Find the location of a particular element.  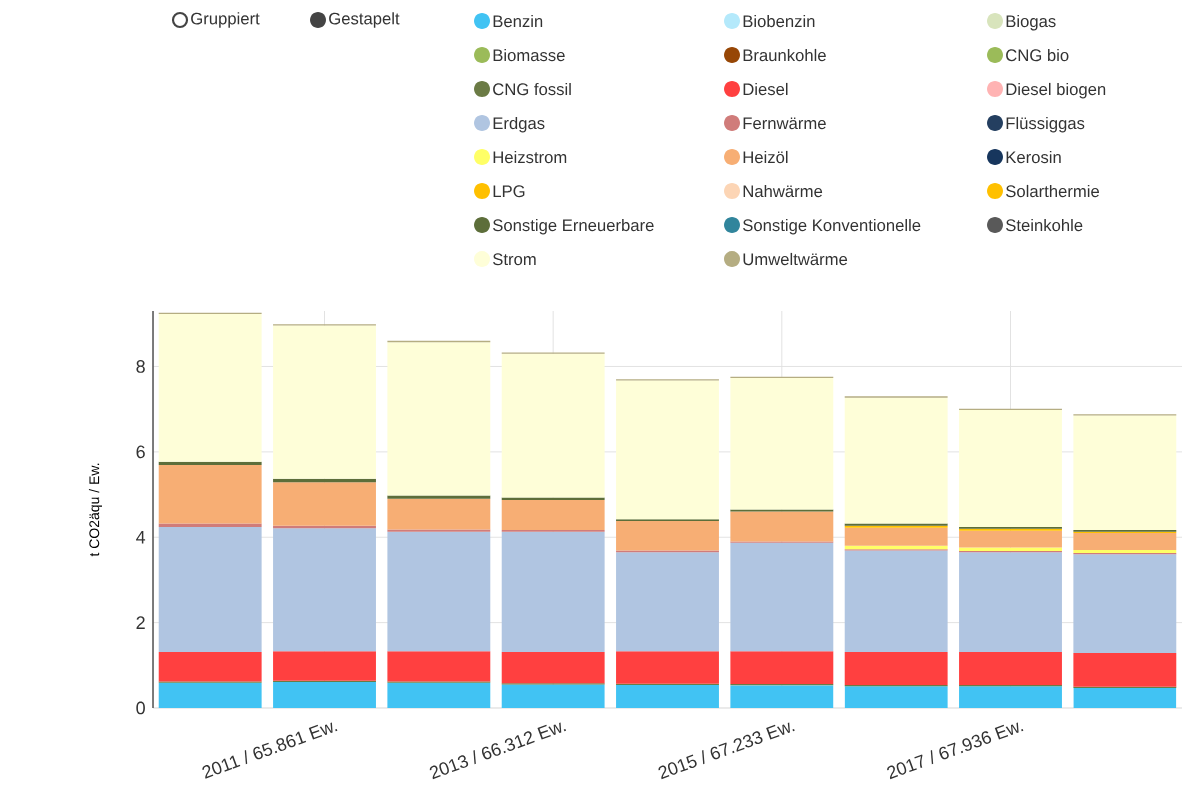

legend-label: Umweltwärme is located at coordinates (795, 259).